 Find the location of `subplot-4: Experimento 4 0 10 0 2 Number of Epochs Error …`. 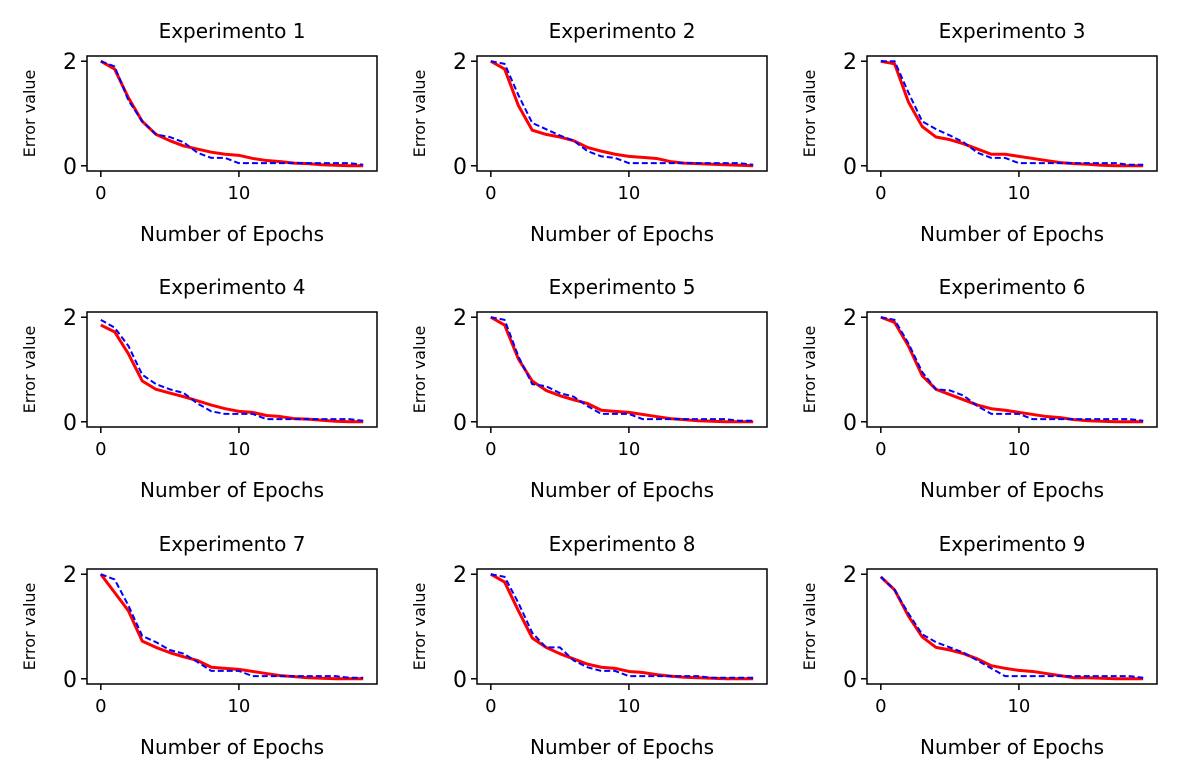

subplot-4: Experimento 4 0 10 0 2 Number of Epochs Error … is located at coordinates (199, 388).